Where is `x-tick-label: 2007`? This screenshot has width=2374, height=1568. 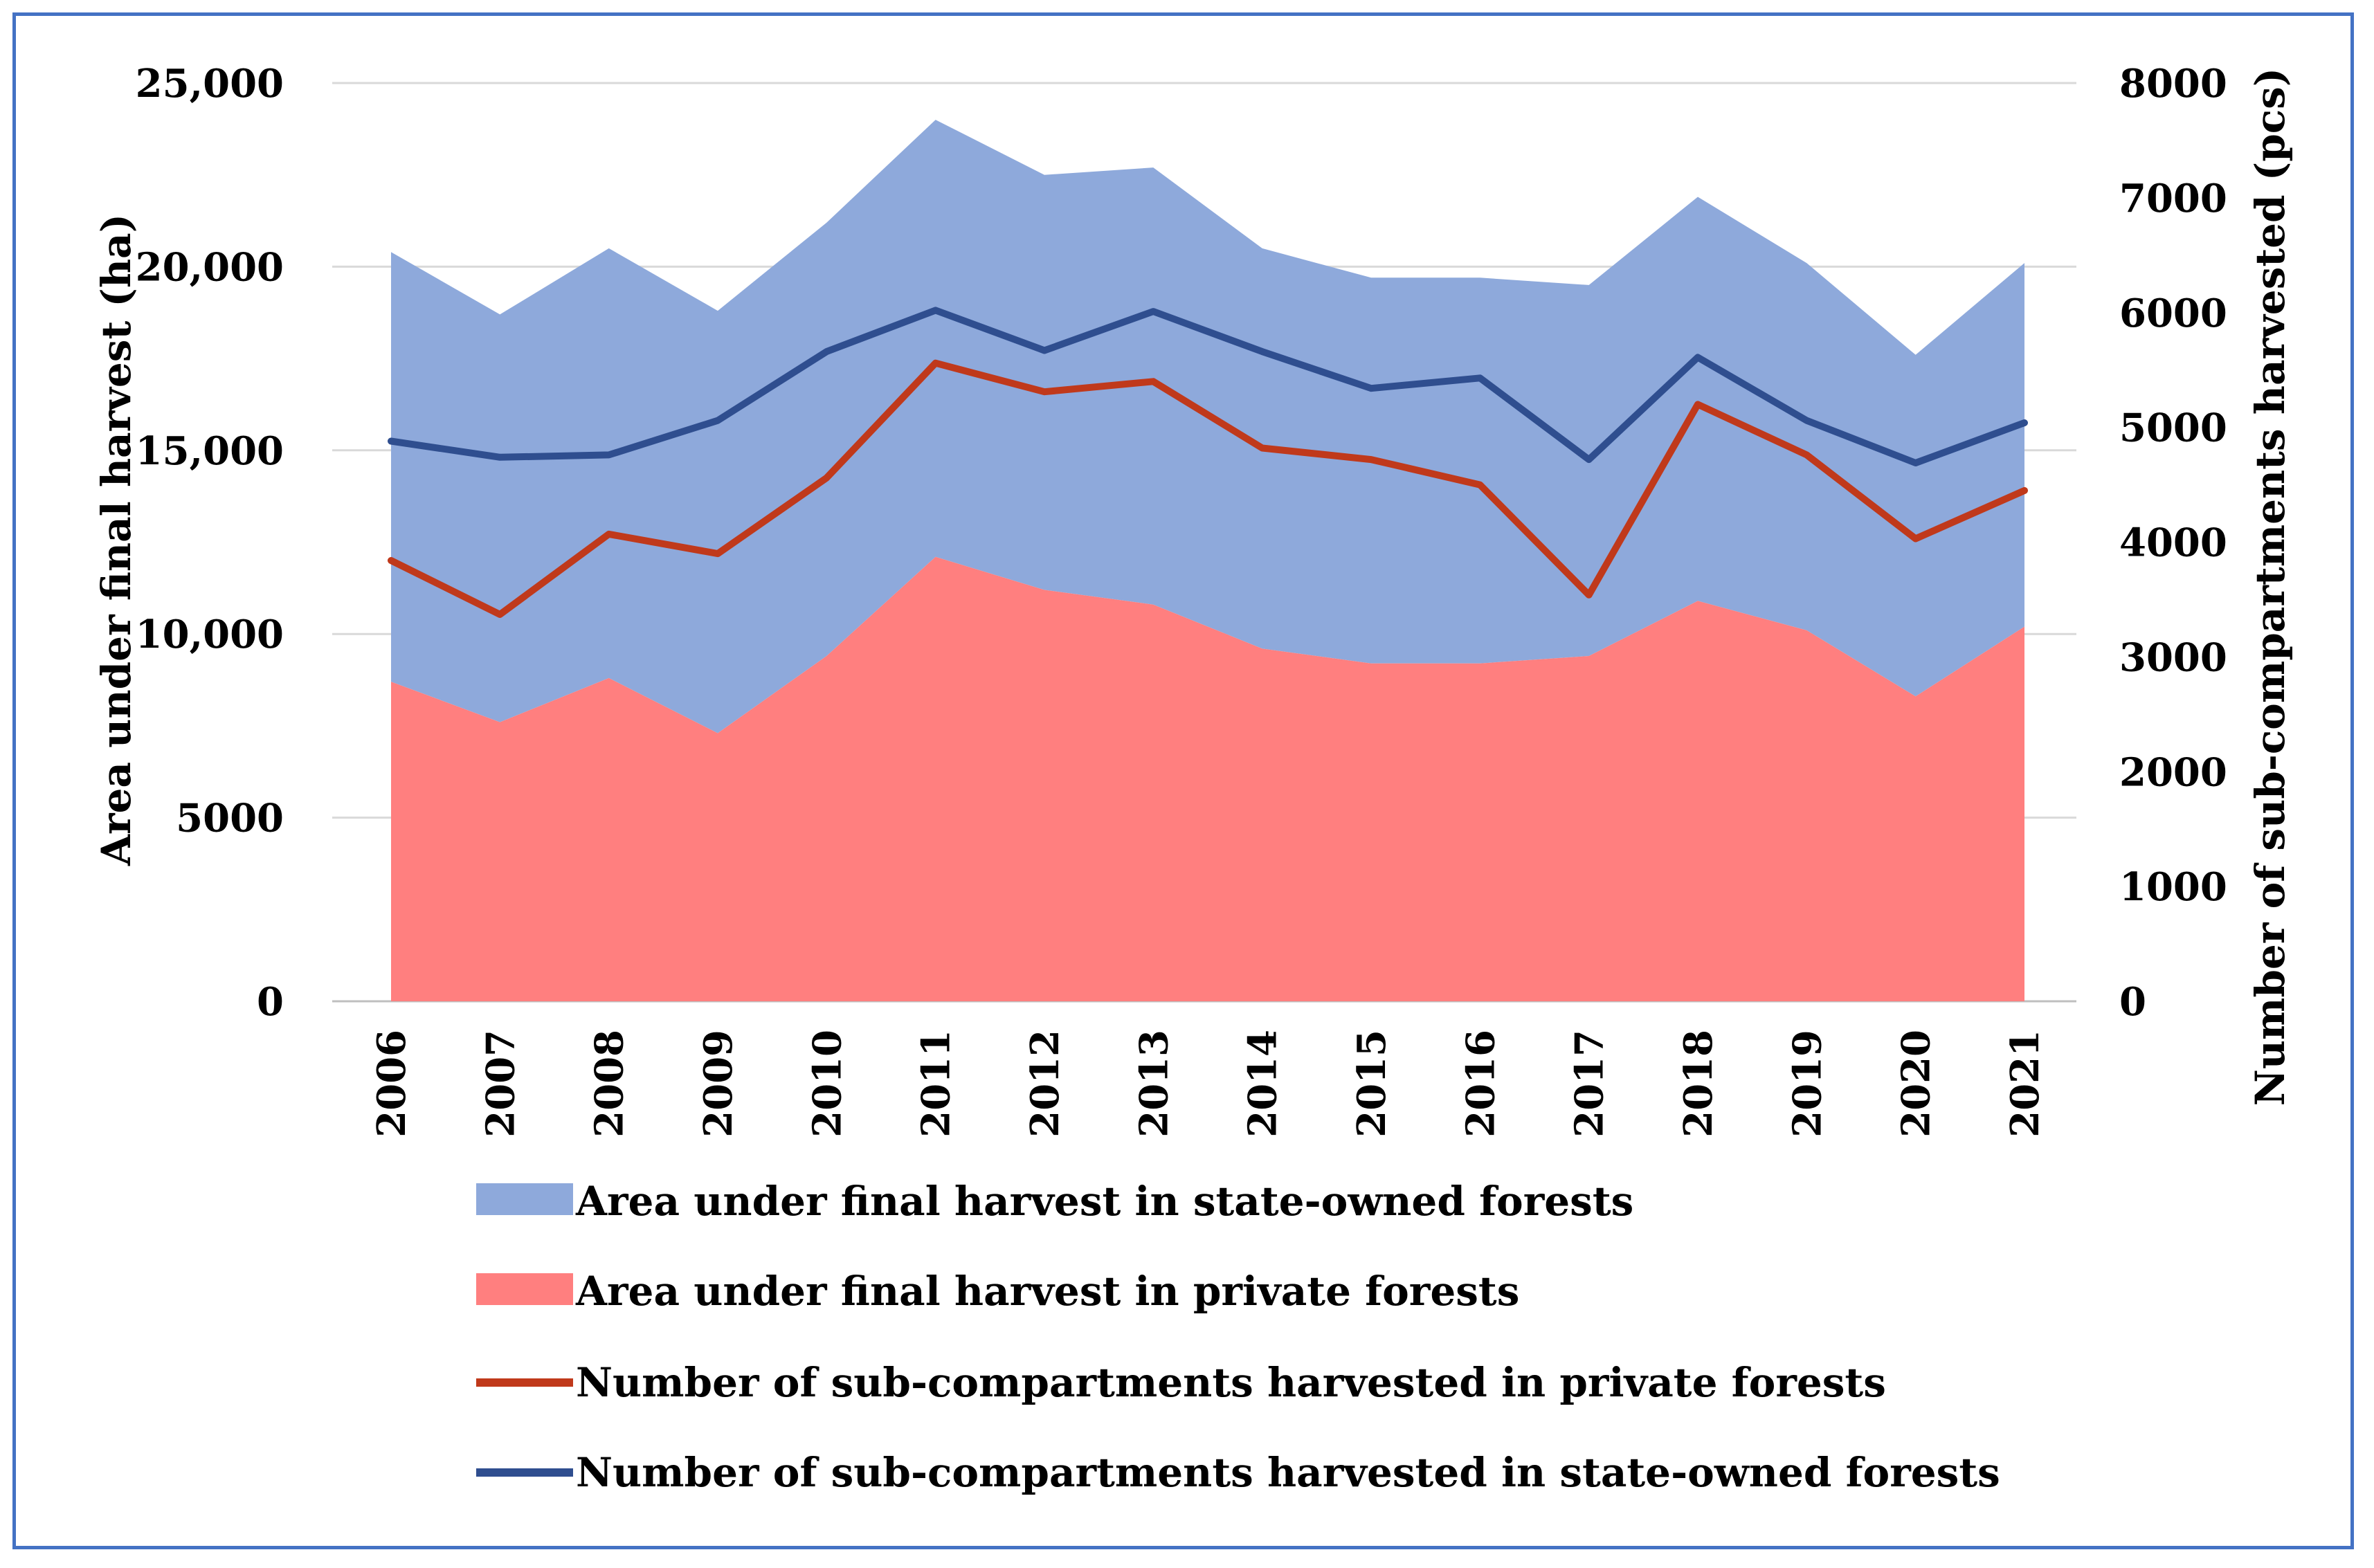
x-tick-label: 2007 is located at coordinates (500, 1084).